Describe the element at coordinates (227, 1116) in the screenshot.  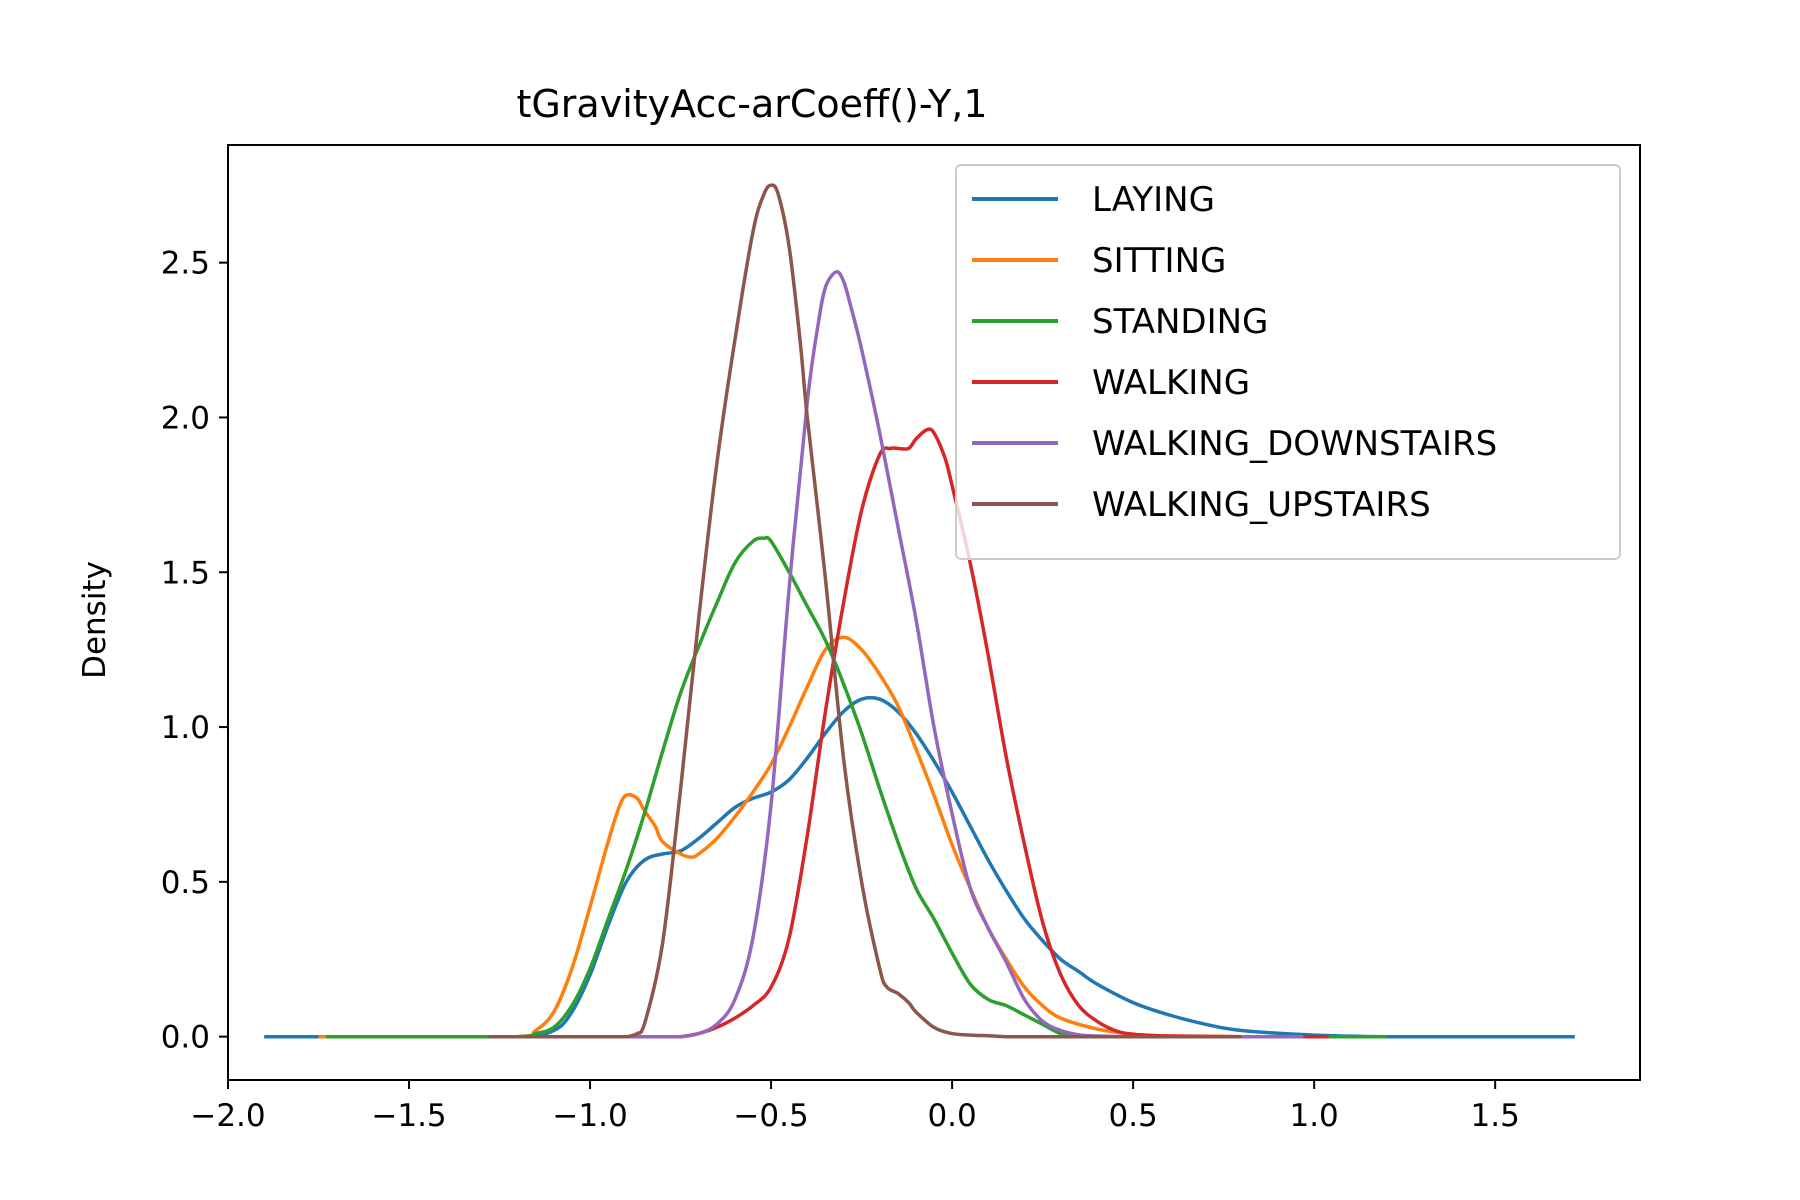
I see `x-tick-label: −2.0` at that location.